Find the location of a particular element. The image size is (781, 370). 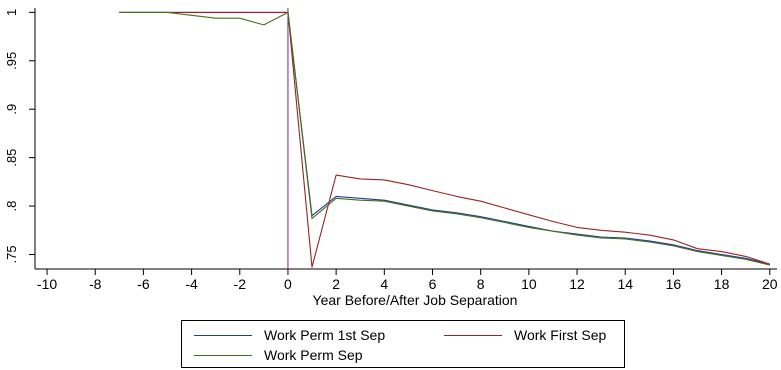

legend-label-series-2: Work First Sep is located at coordinates (560, 335).